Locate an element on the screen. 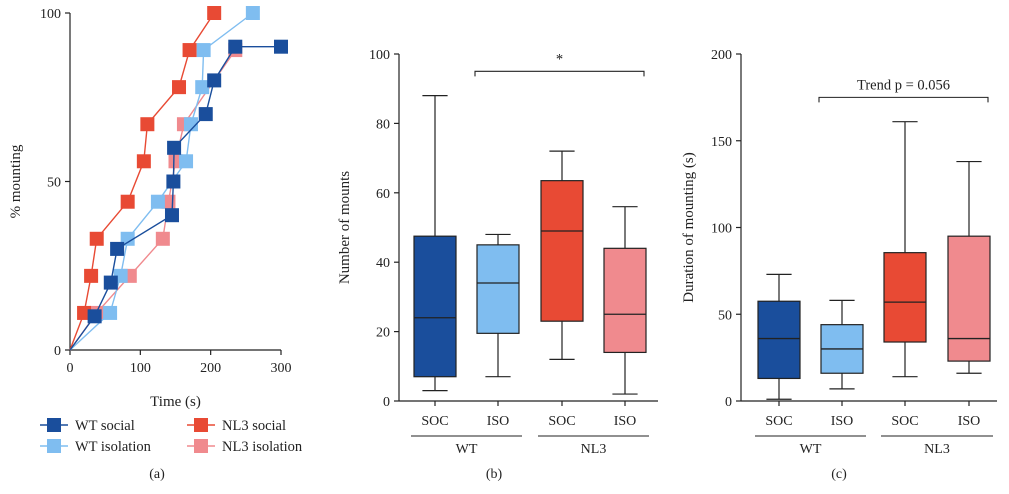  x-tick-label: 300 is located at coordinates (281, 368).